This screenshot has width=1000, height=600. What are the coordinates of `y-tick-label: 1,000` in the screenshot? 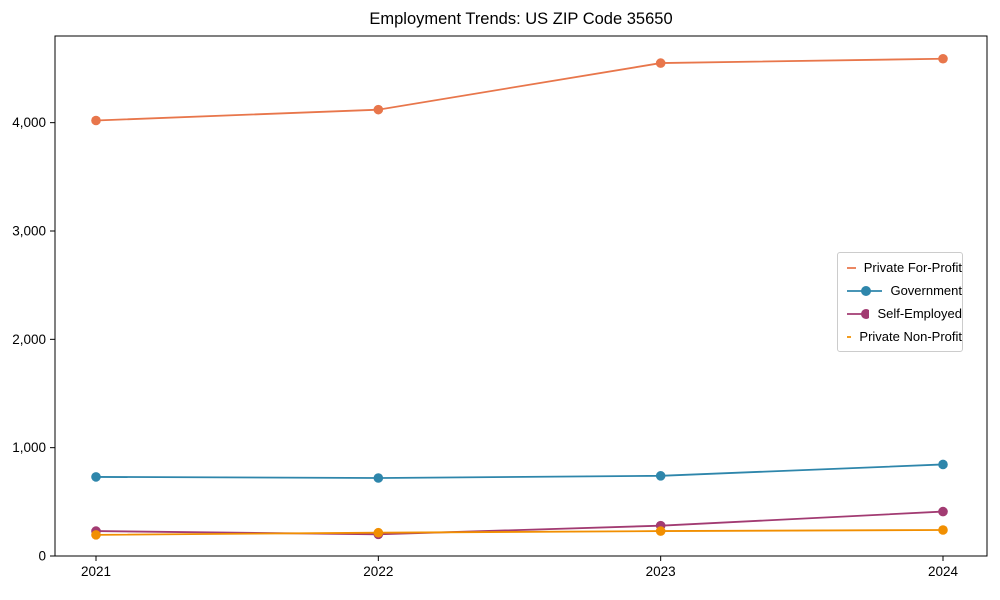 It's located at (29, 447).